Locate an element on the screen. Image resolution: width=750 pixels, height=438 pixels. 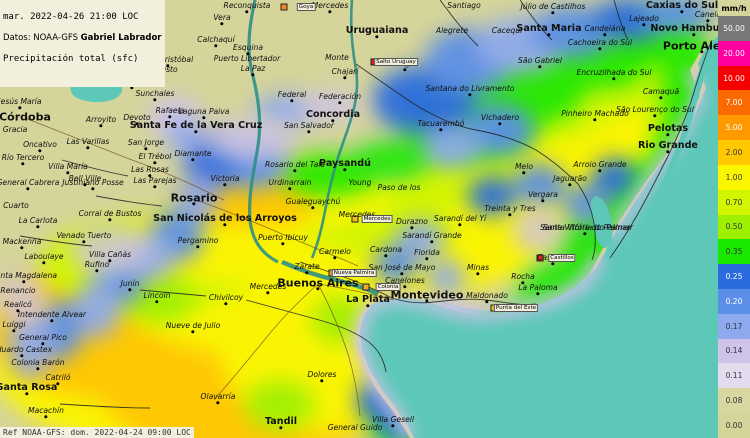
legend-band-value: 5.00 is located at coordinates (734, 128).